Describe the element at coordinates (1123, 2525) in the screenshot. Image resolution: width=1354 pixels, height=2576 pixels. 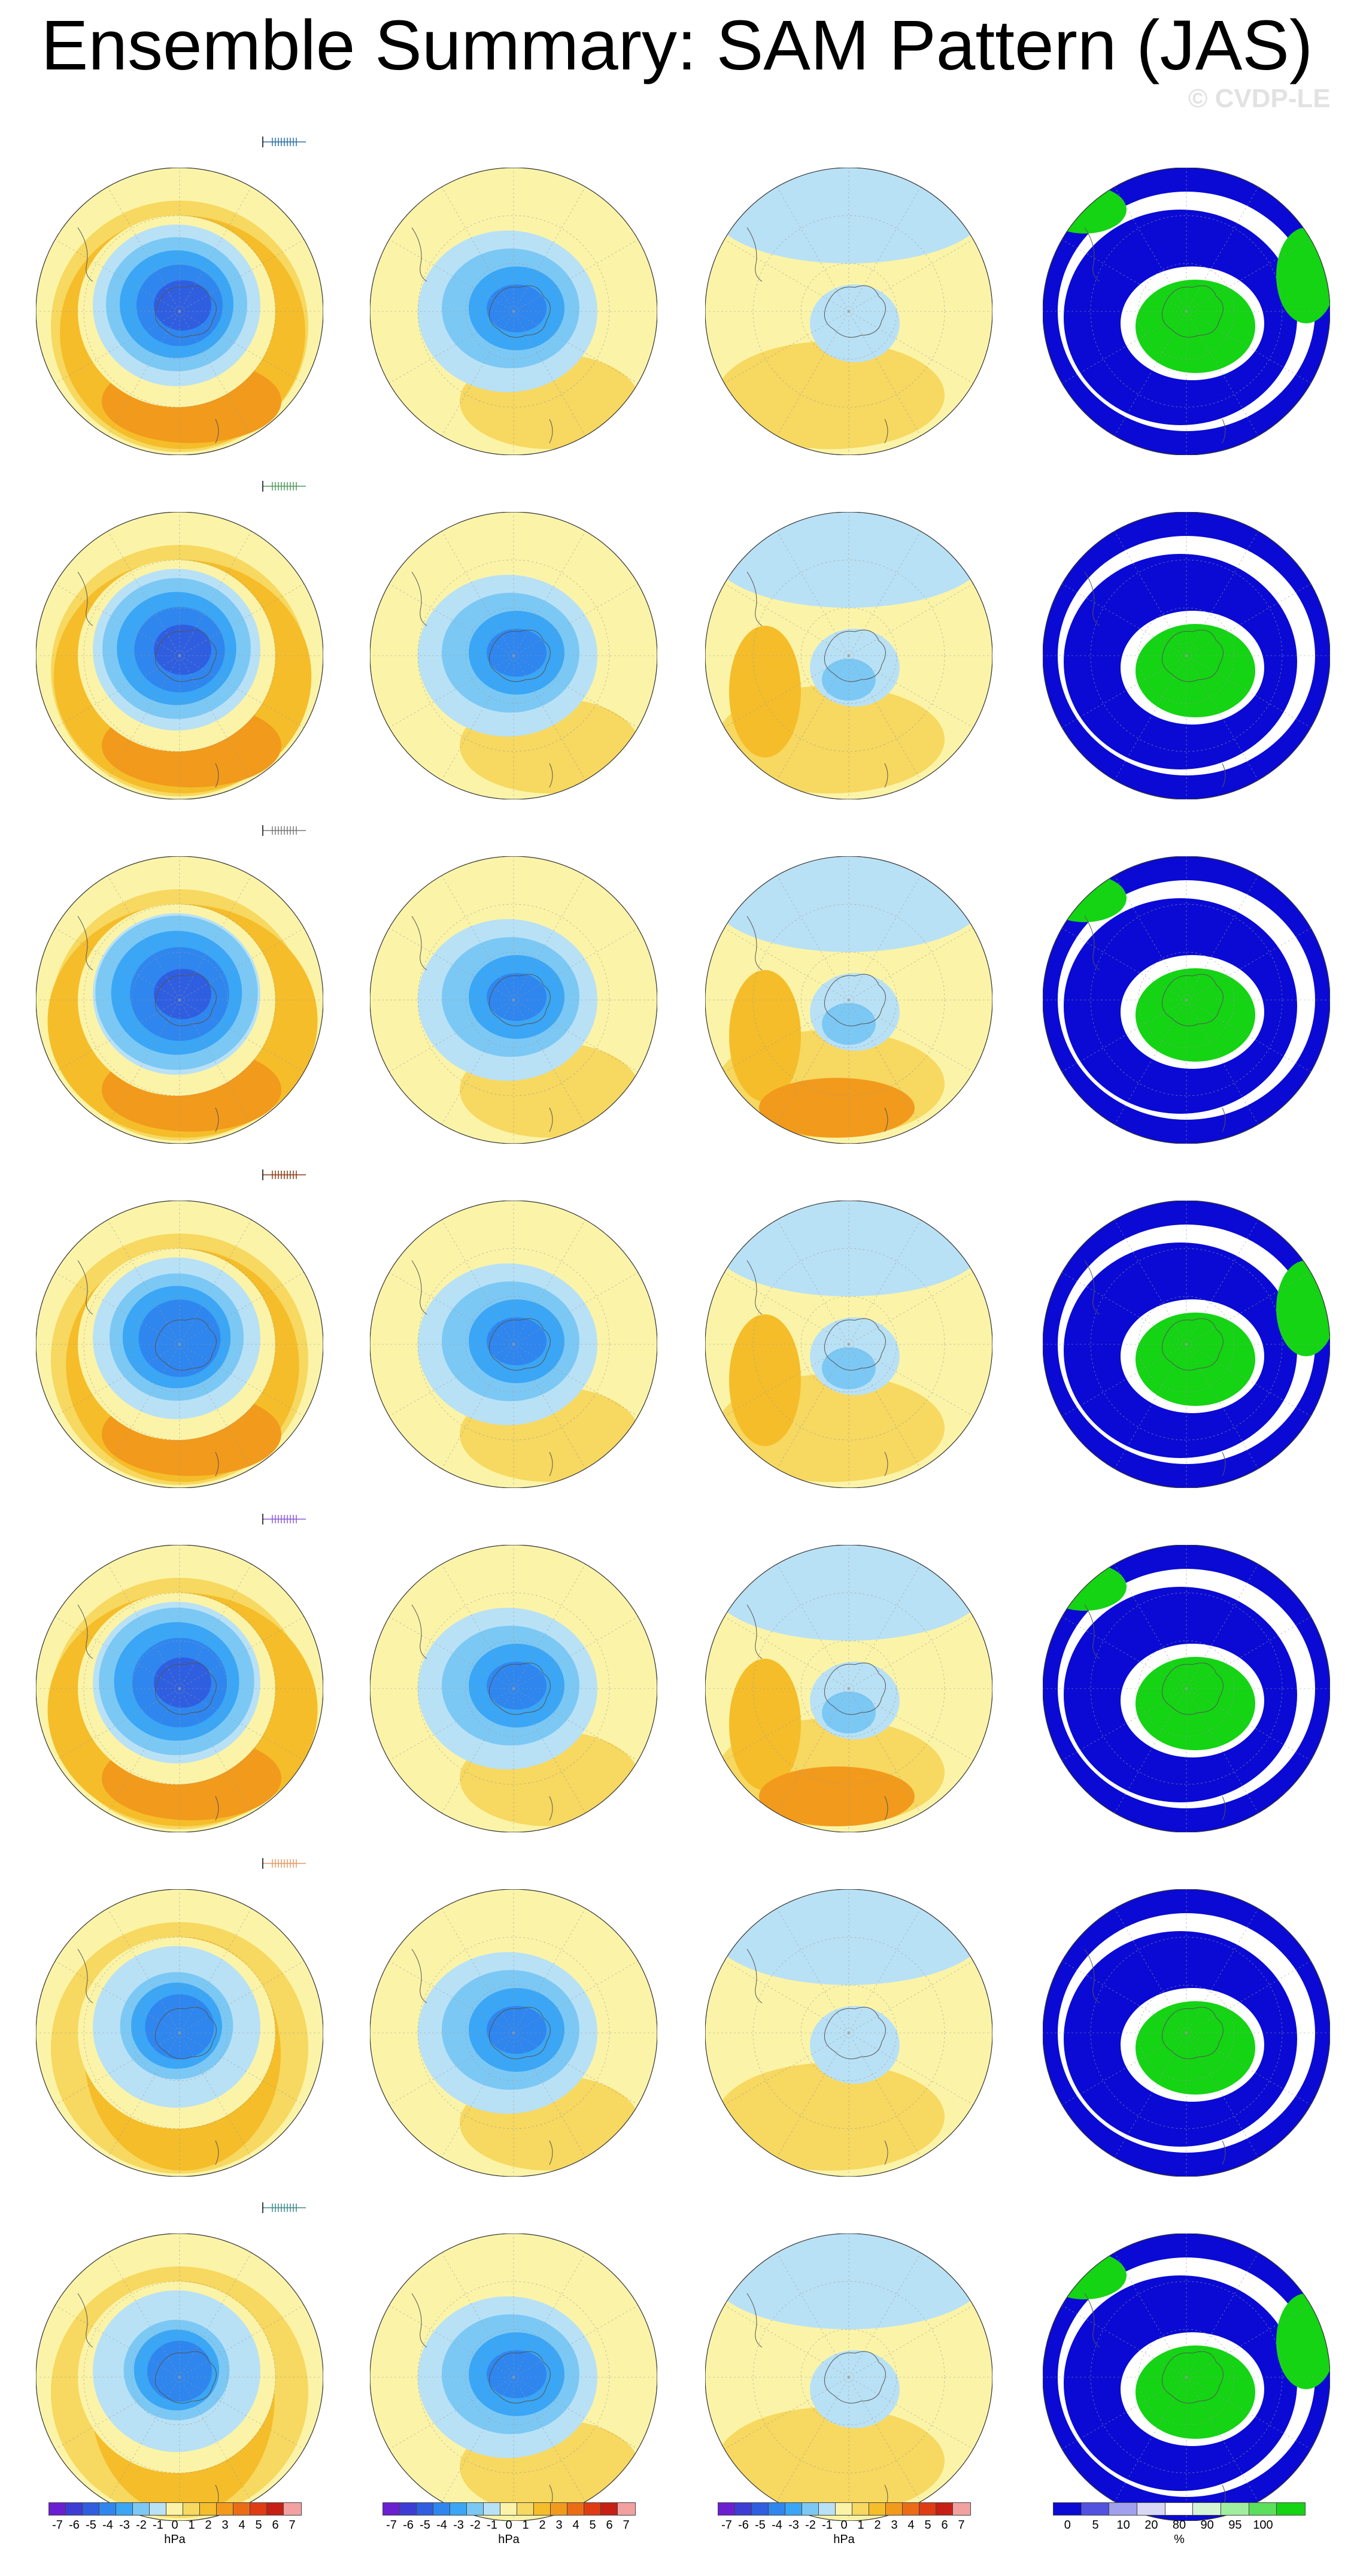
I see `colorbar-tick-label: 10` at that location.